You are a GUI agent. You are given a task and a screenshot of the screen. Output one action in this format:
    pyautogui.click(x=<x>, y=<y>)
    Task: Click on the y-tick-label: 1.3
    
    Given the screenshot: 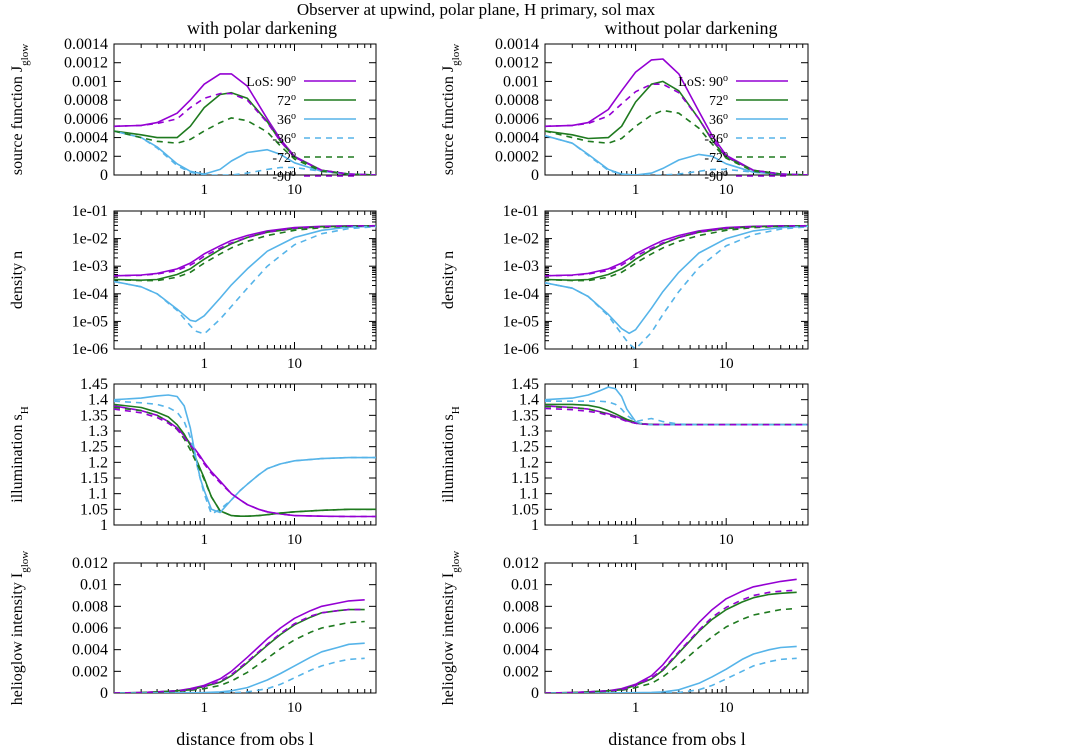 What is the action you would take?
    pyautogui.click(x=98, y=431)
    